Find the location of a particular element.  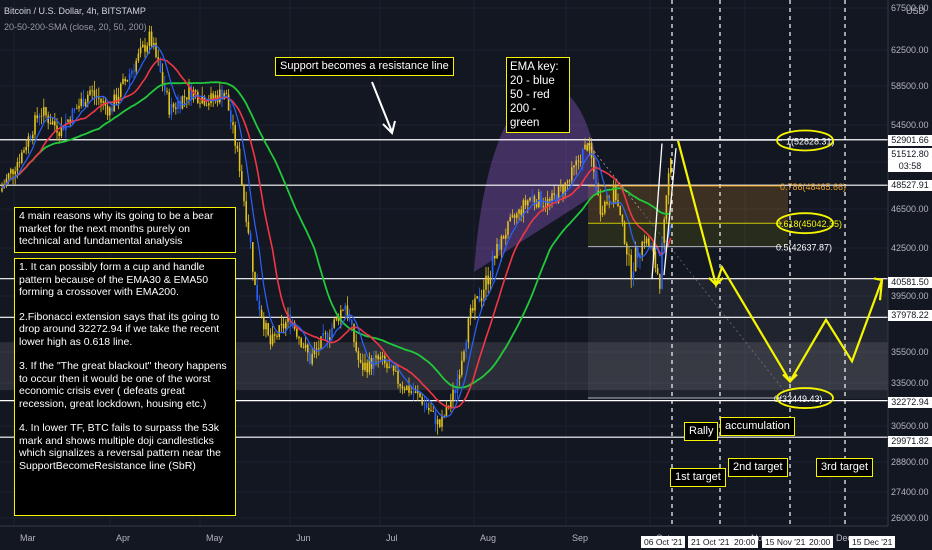

date-tag-06oct: 06 Oct '21 is located at coordinates (663, 542).